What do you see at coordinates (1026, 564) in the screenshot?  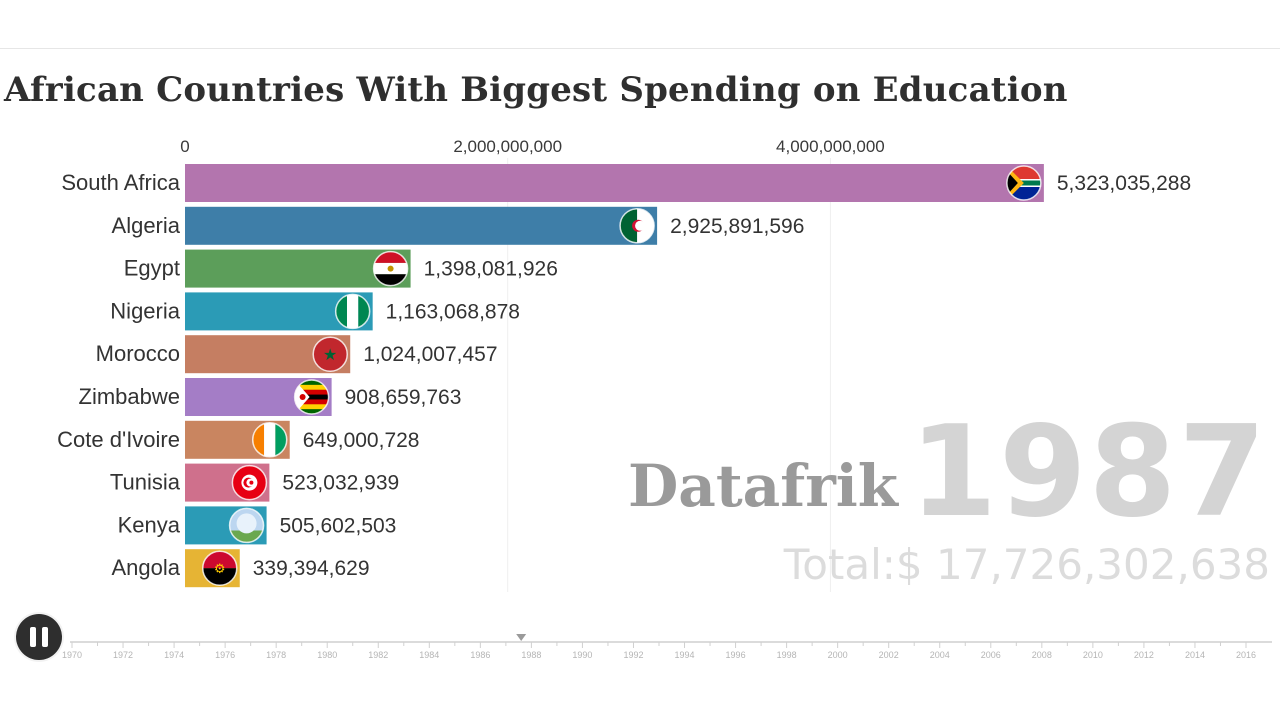 I see `total-label: Total:$ 17,726,302,638` at bounding box center [1026, 564].